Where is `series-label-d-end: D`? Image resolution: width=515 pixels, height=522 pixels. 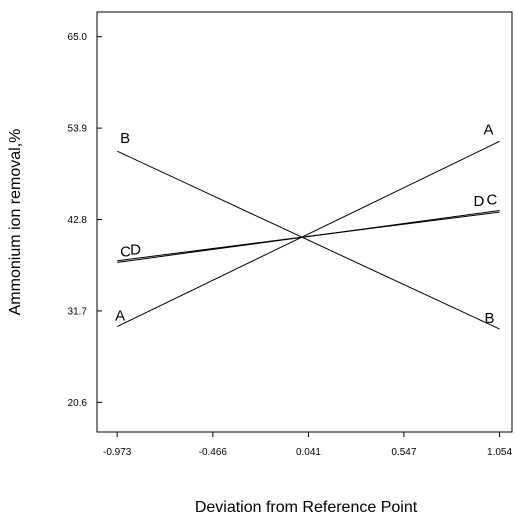 series-label-d-end: D is located at coordinates (479, 201).